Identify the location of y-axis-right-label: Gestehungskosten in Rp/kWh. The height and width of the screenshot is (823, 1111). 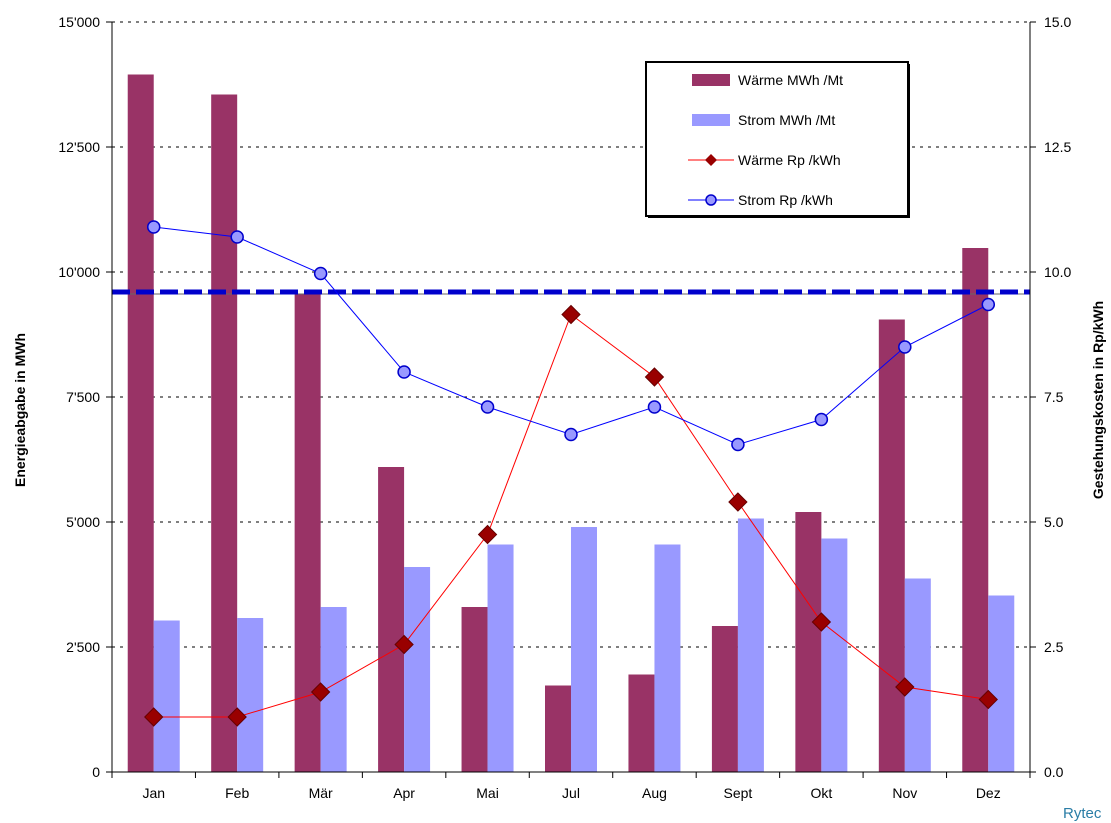
(1098, 400).